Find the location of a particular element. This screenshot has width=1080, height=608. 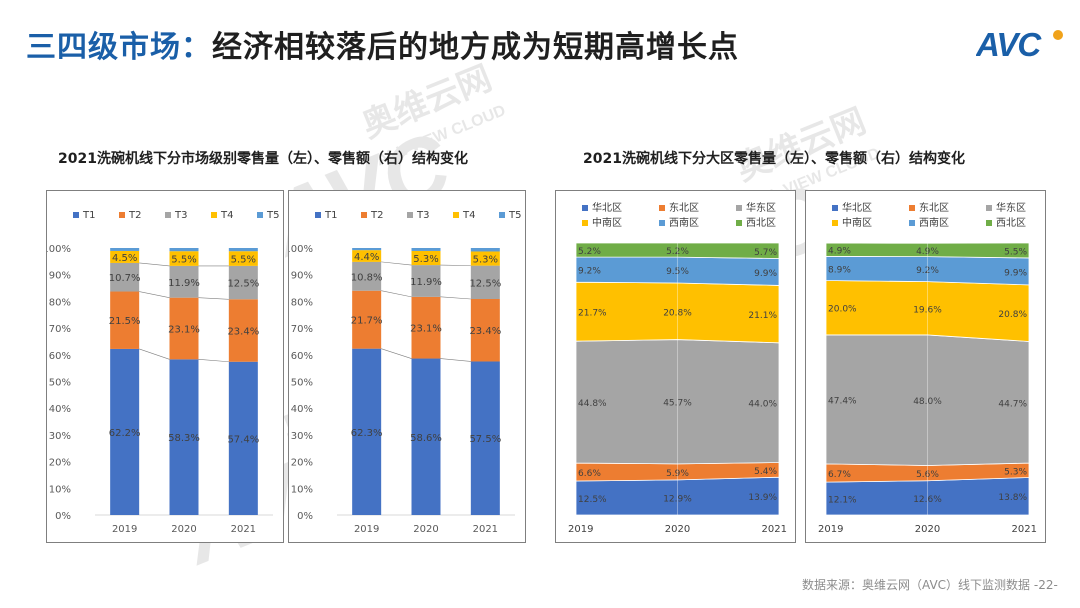

region-volume-legend-label-5: 西南区 is located at coordinates (684, 222).